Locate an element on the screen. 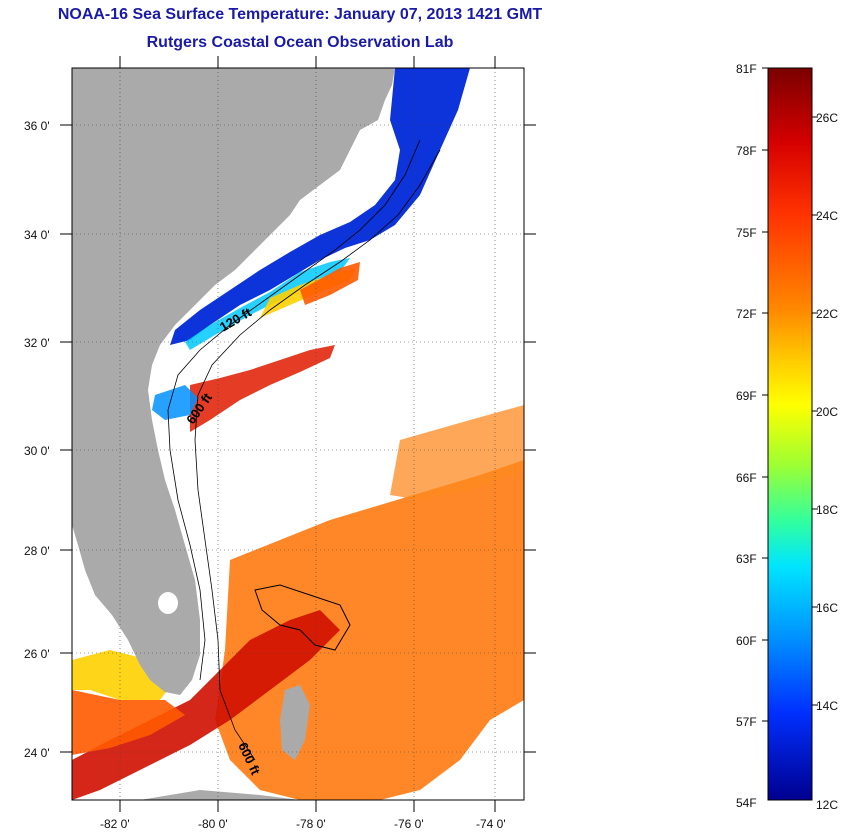  cb-f-66: 66F is located at coordinates (746, 478).